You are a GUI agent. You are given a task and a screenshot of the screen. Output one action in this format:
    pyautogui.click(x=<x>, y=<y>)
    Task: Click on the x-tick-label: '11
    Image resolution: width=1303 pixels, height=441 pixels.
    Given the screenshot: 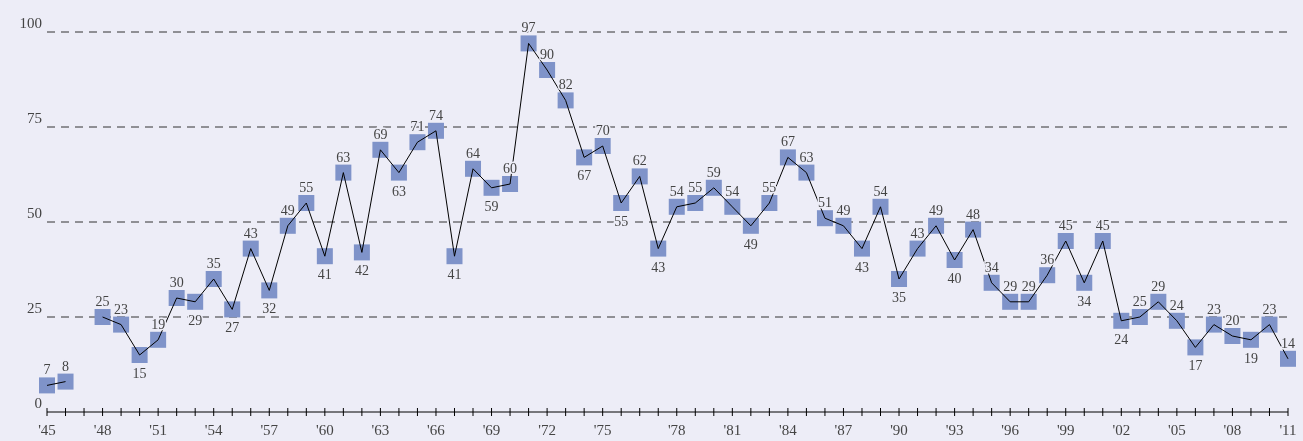 What is the action you would take?
    pyautogui.click(x=1288, y=430)
    